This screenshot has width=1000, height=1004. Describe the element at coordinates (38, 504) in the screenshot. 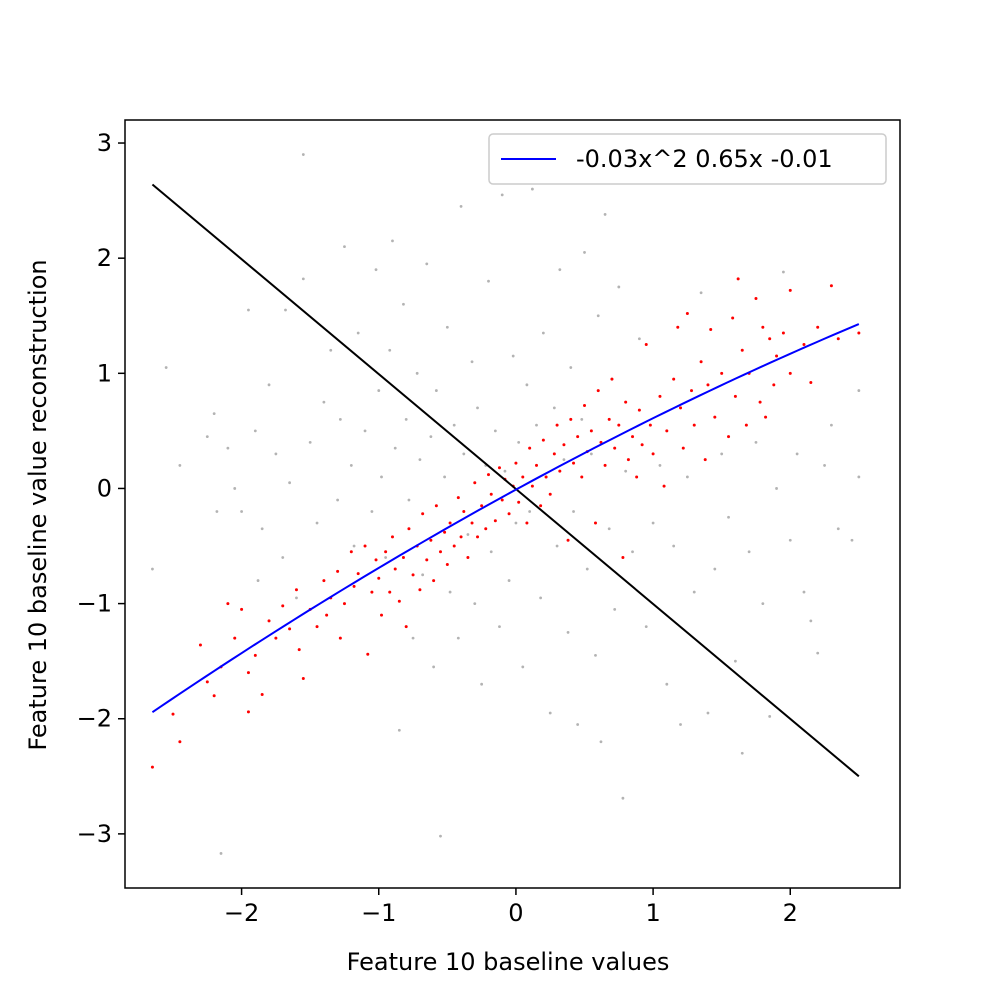

I see `y-axis-label: Feature 10 baseline value reconstruction` at that location.